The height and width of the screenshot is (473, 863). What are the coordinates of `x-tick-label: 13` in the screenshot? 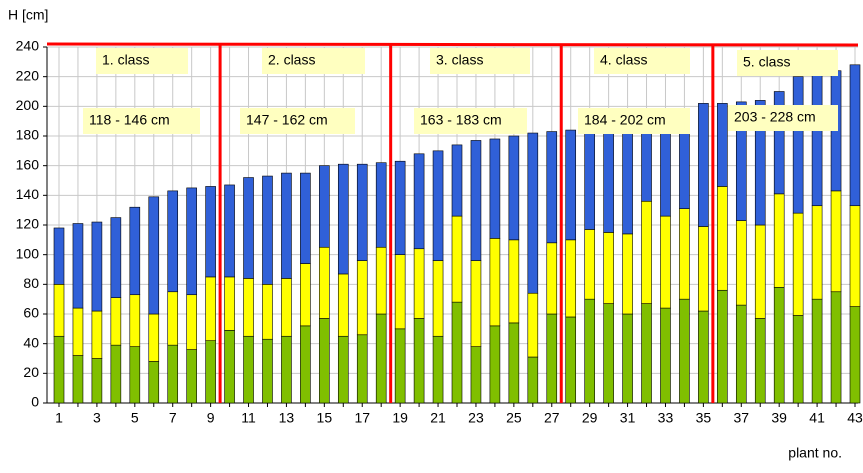 It's located at (287, 418).